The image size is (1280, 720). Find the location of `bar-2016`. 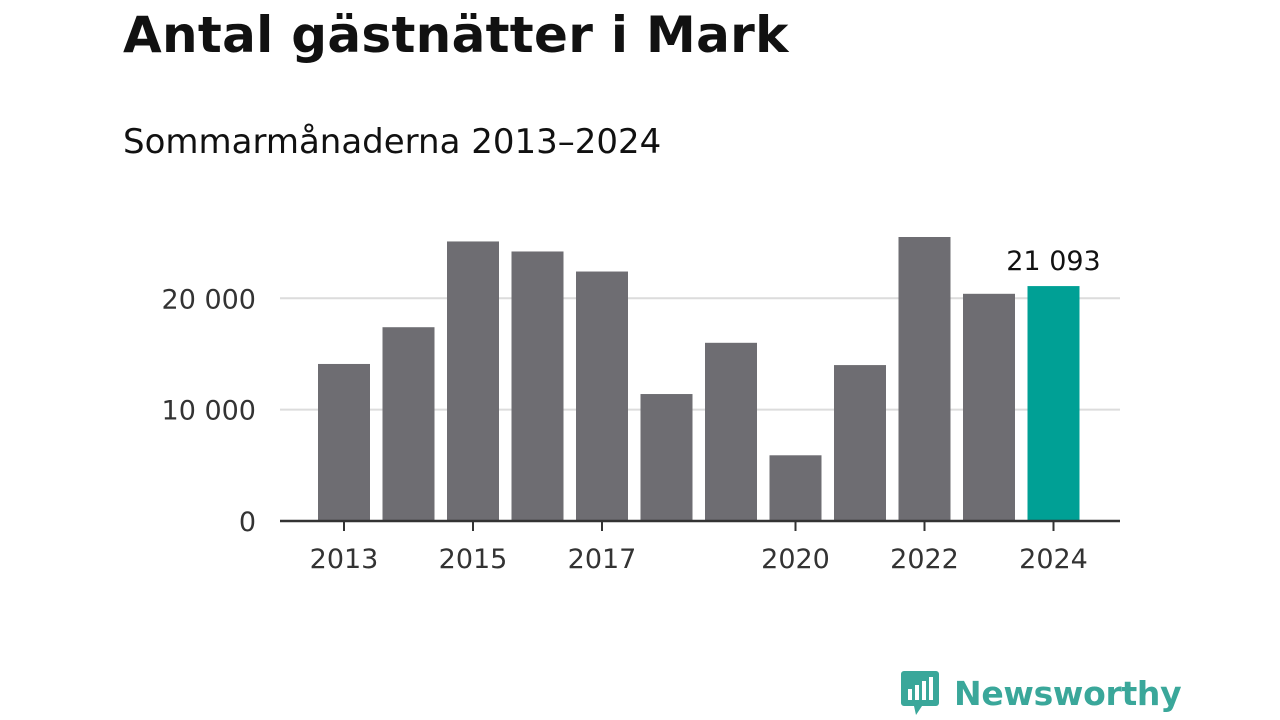

bar-2016 is located at coordinates (537, 386).